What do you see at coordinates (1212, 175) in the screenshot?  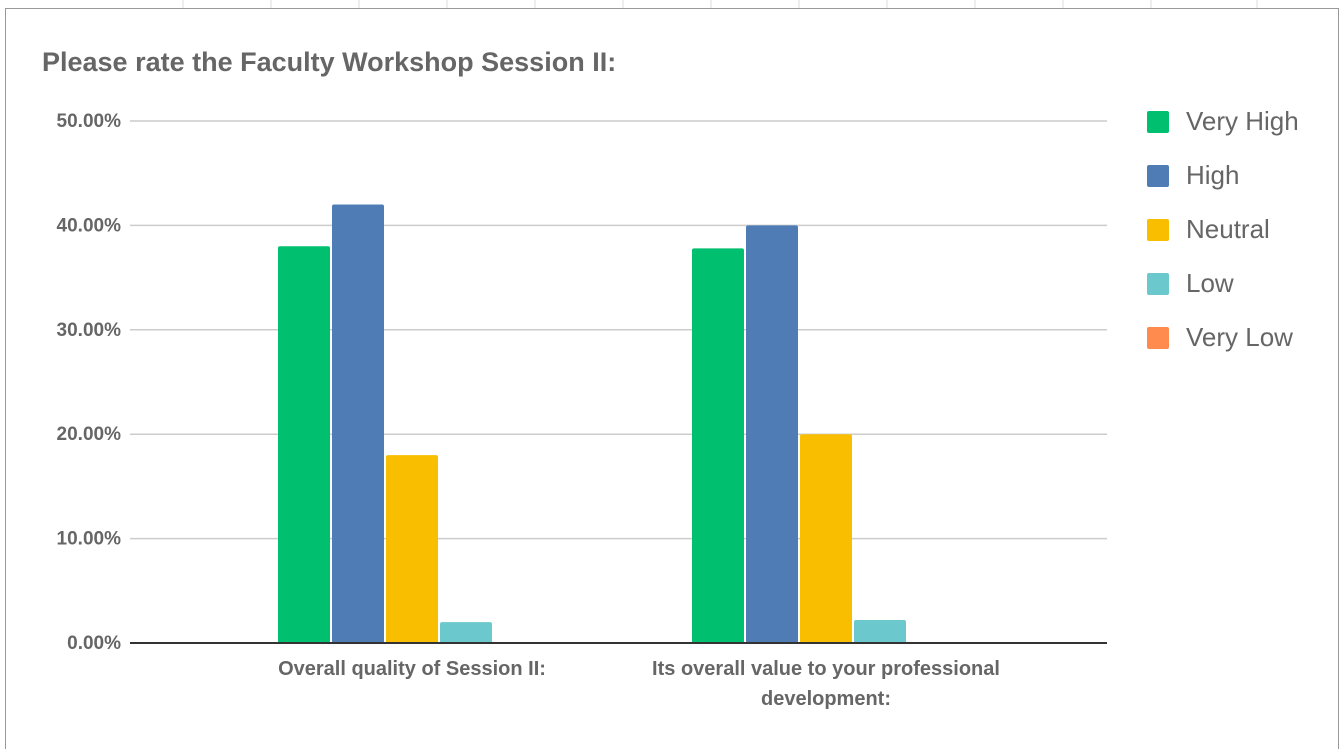 I see `legend-label: High` at bounding box center [1212, 175].